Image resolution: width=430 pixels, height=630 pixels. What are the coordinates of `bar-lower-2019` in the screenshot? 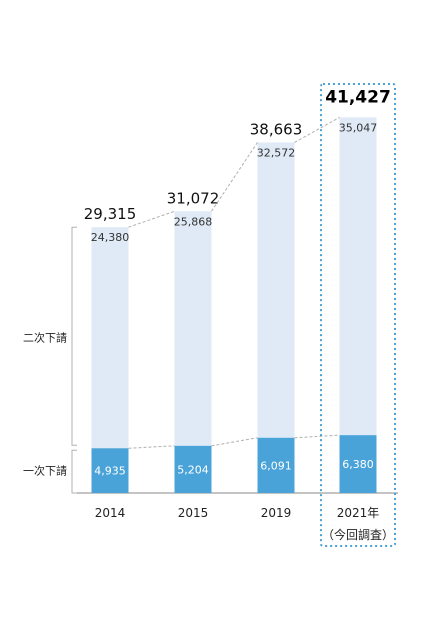 It's located at (276, 465).